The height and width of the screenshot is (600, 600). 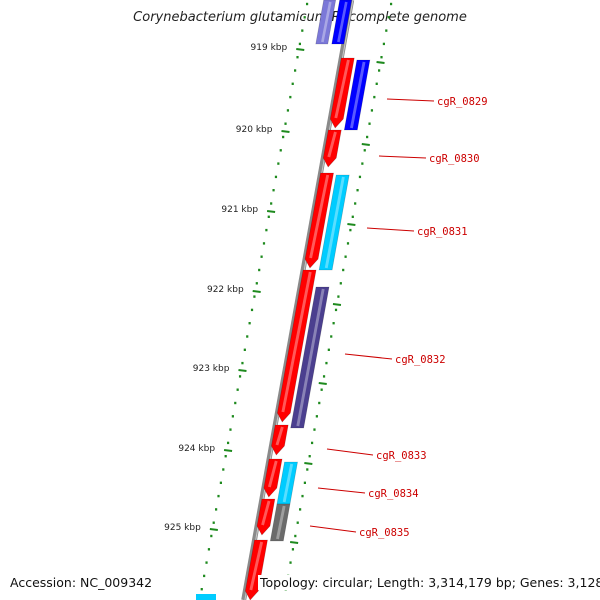 What do you see at coordinates (225, 290) in the screenshot?
I see `tick-label: 922 kbp` at bounding box center [225, 290].